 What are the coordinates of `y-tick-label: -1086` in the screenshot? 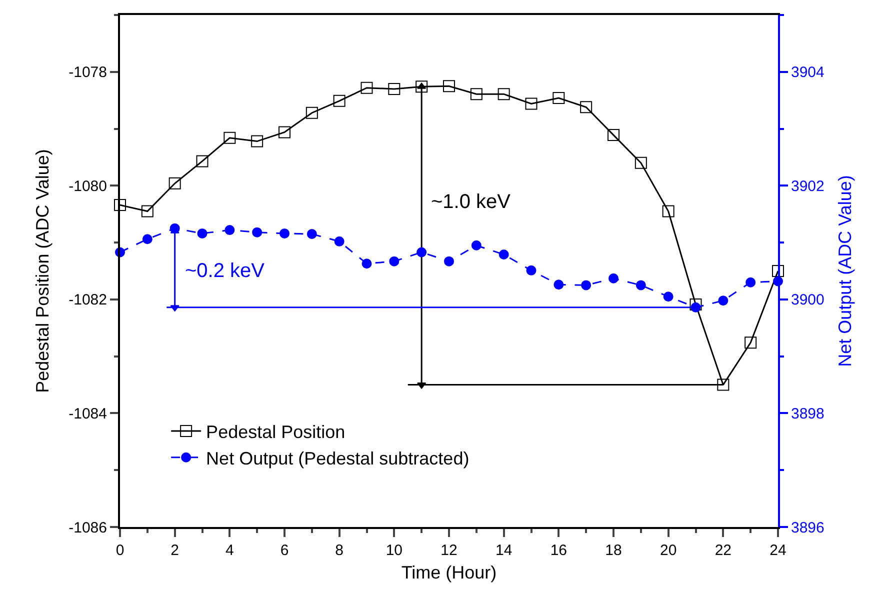 It's located at (87, 527).